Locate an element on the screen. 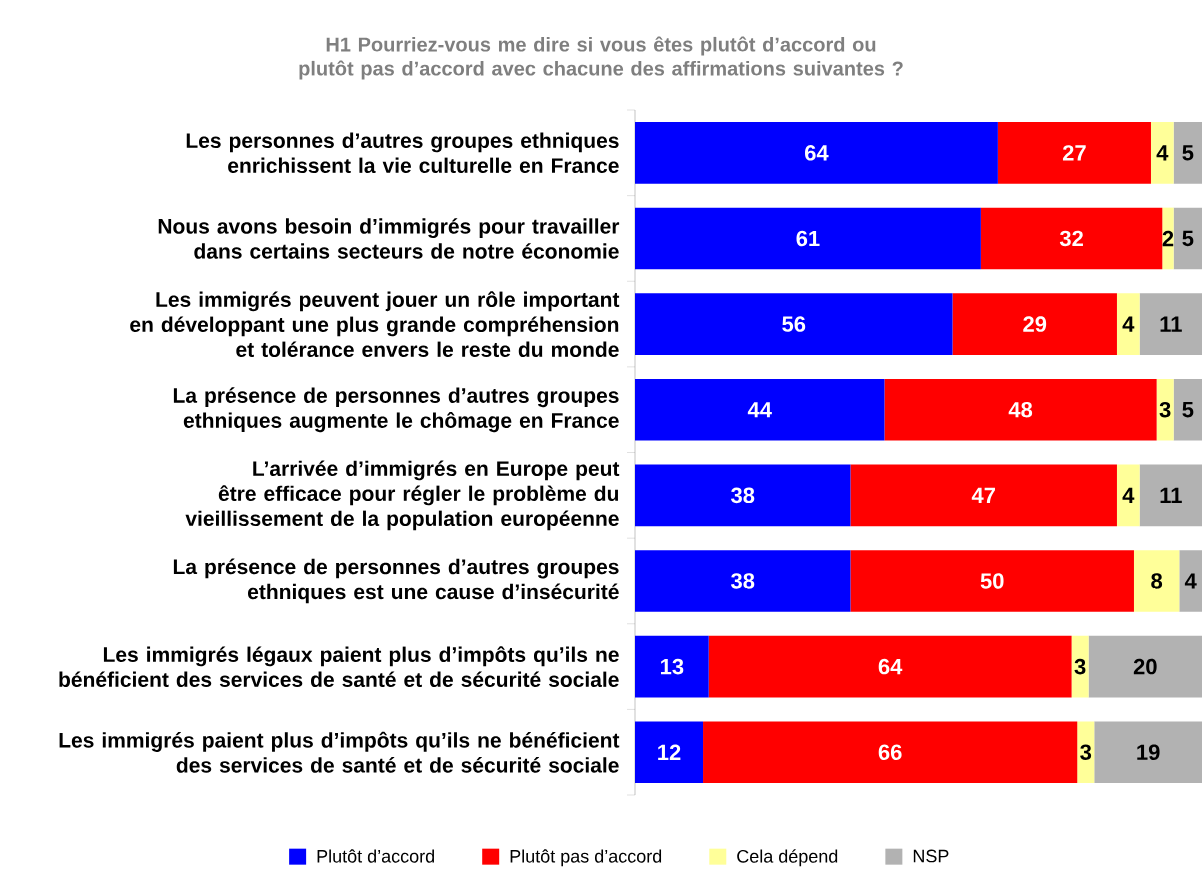  data-label: 44 is located at coordinates (759, 410).